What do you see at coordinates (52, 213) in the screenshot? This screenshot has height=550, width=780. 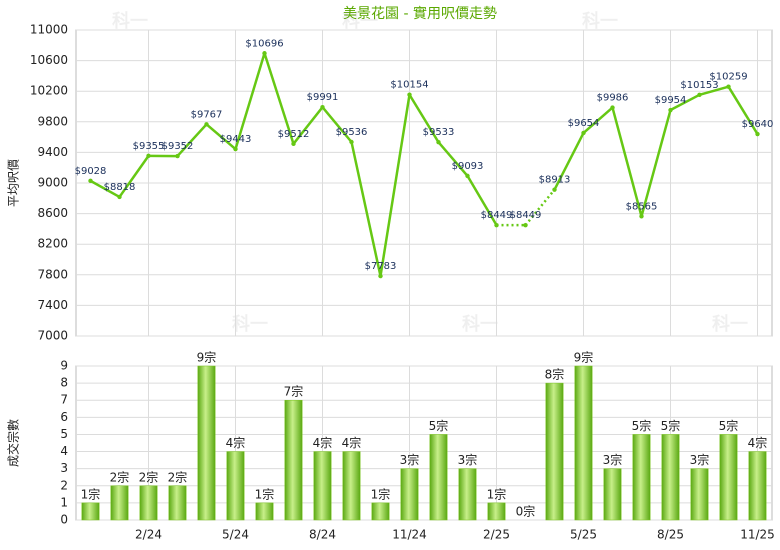 I see `y-tick-label: 8600` at bounding box center [52, 213].